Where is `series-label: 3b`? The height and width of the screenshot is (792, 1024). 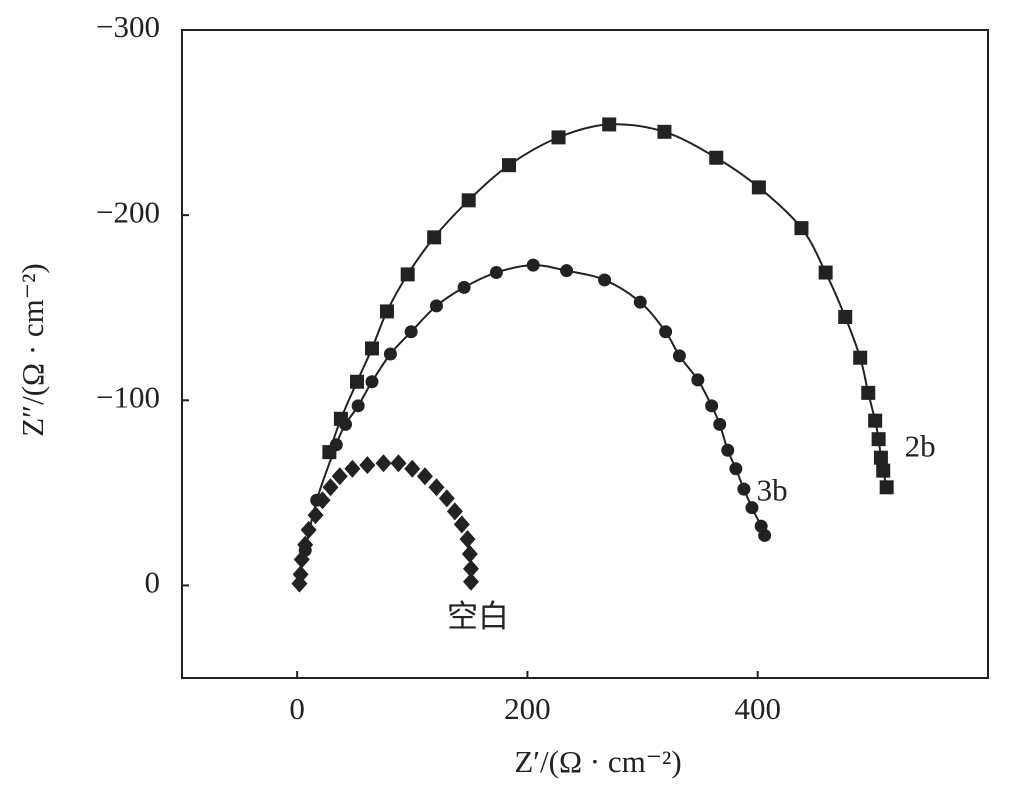 series-label: 3b is located at coordinates (772, 490).